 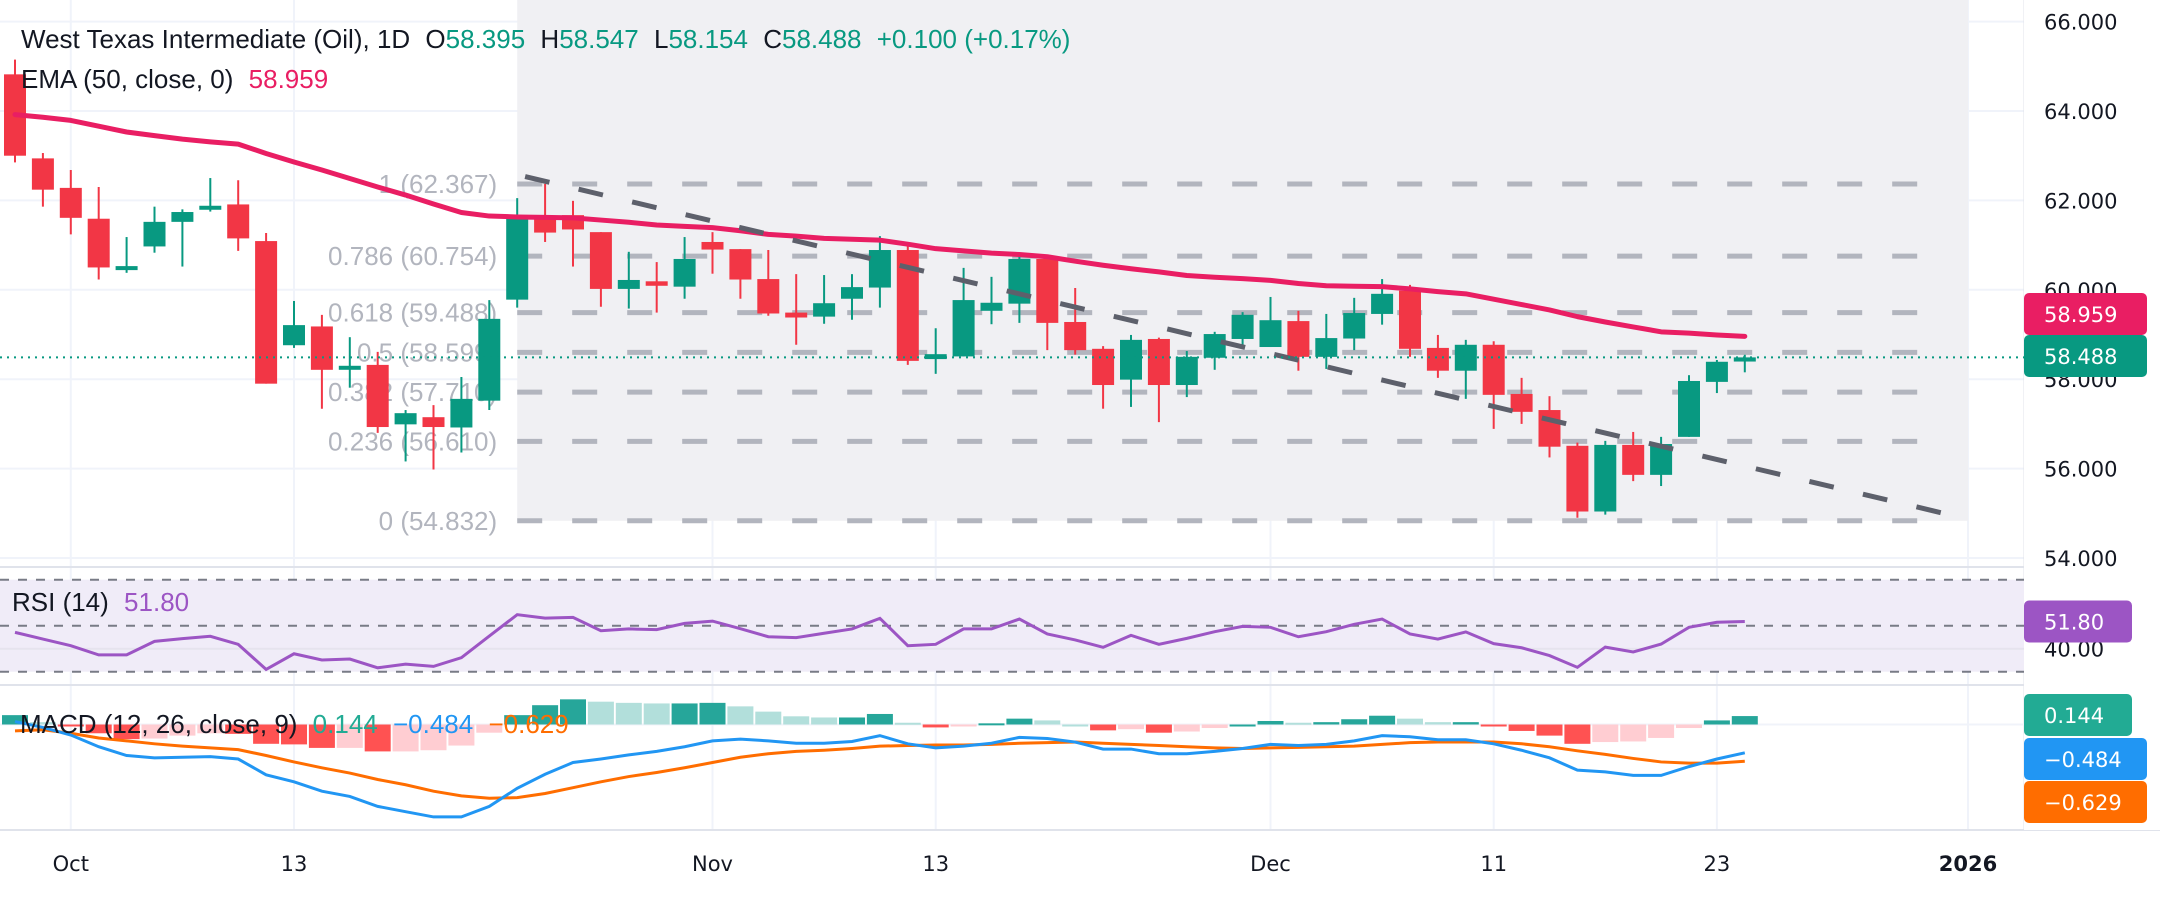 I want to click on fib-level-label: 0.5 (58.599), so click(x=427, y=352).